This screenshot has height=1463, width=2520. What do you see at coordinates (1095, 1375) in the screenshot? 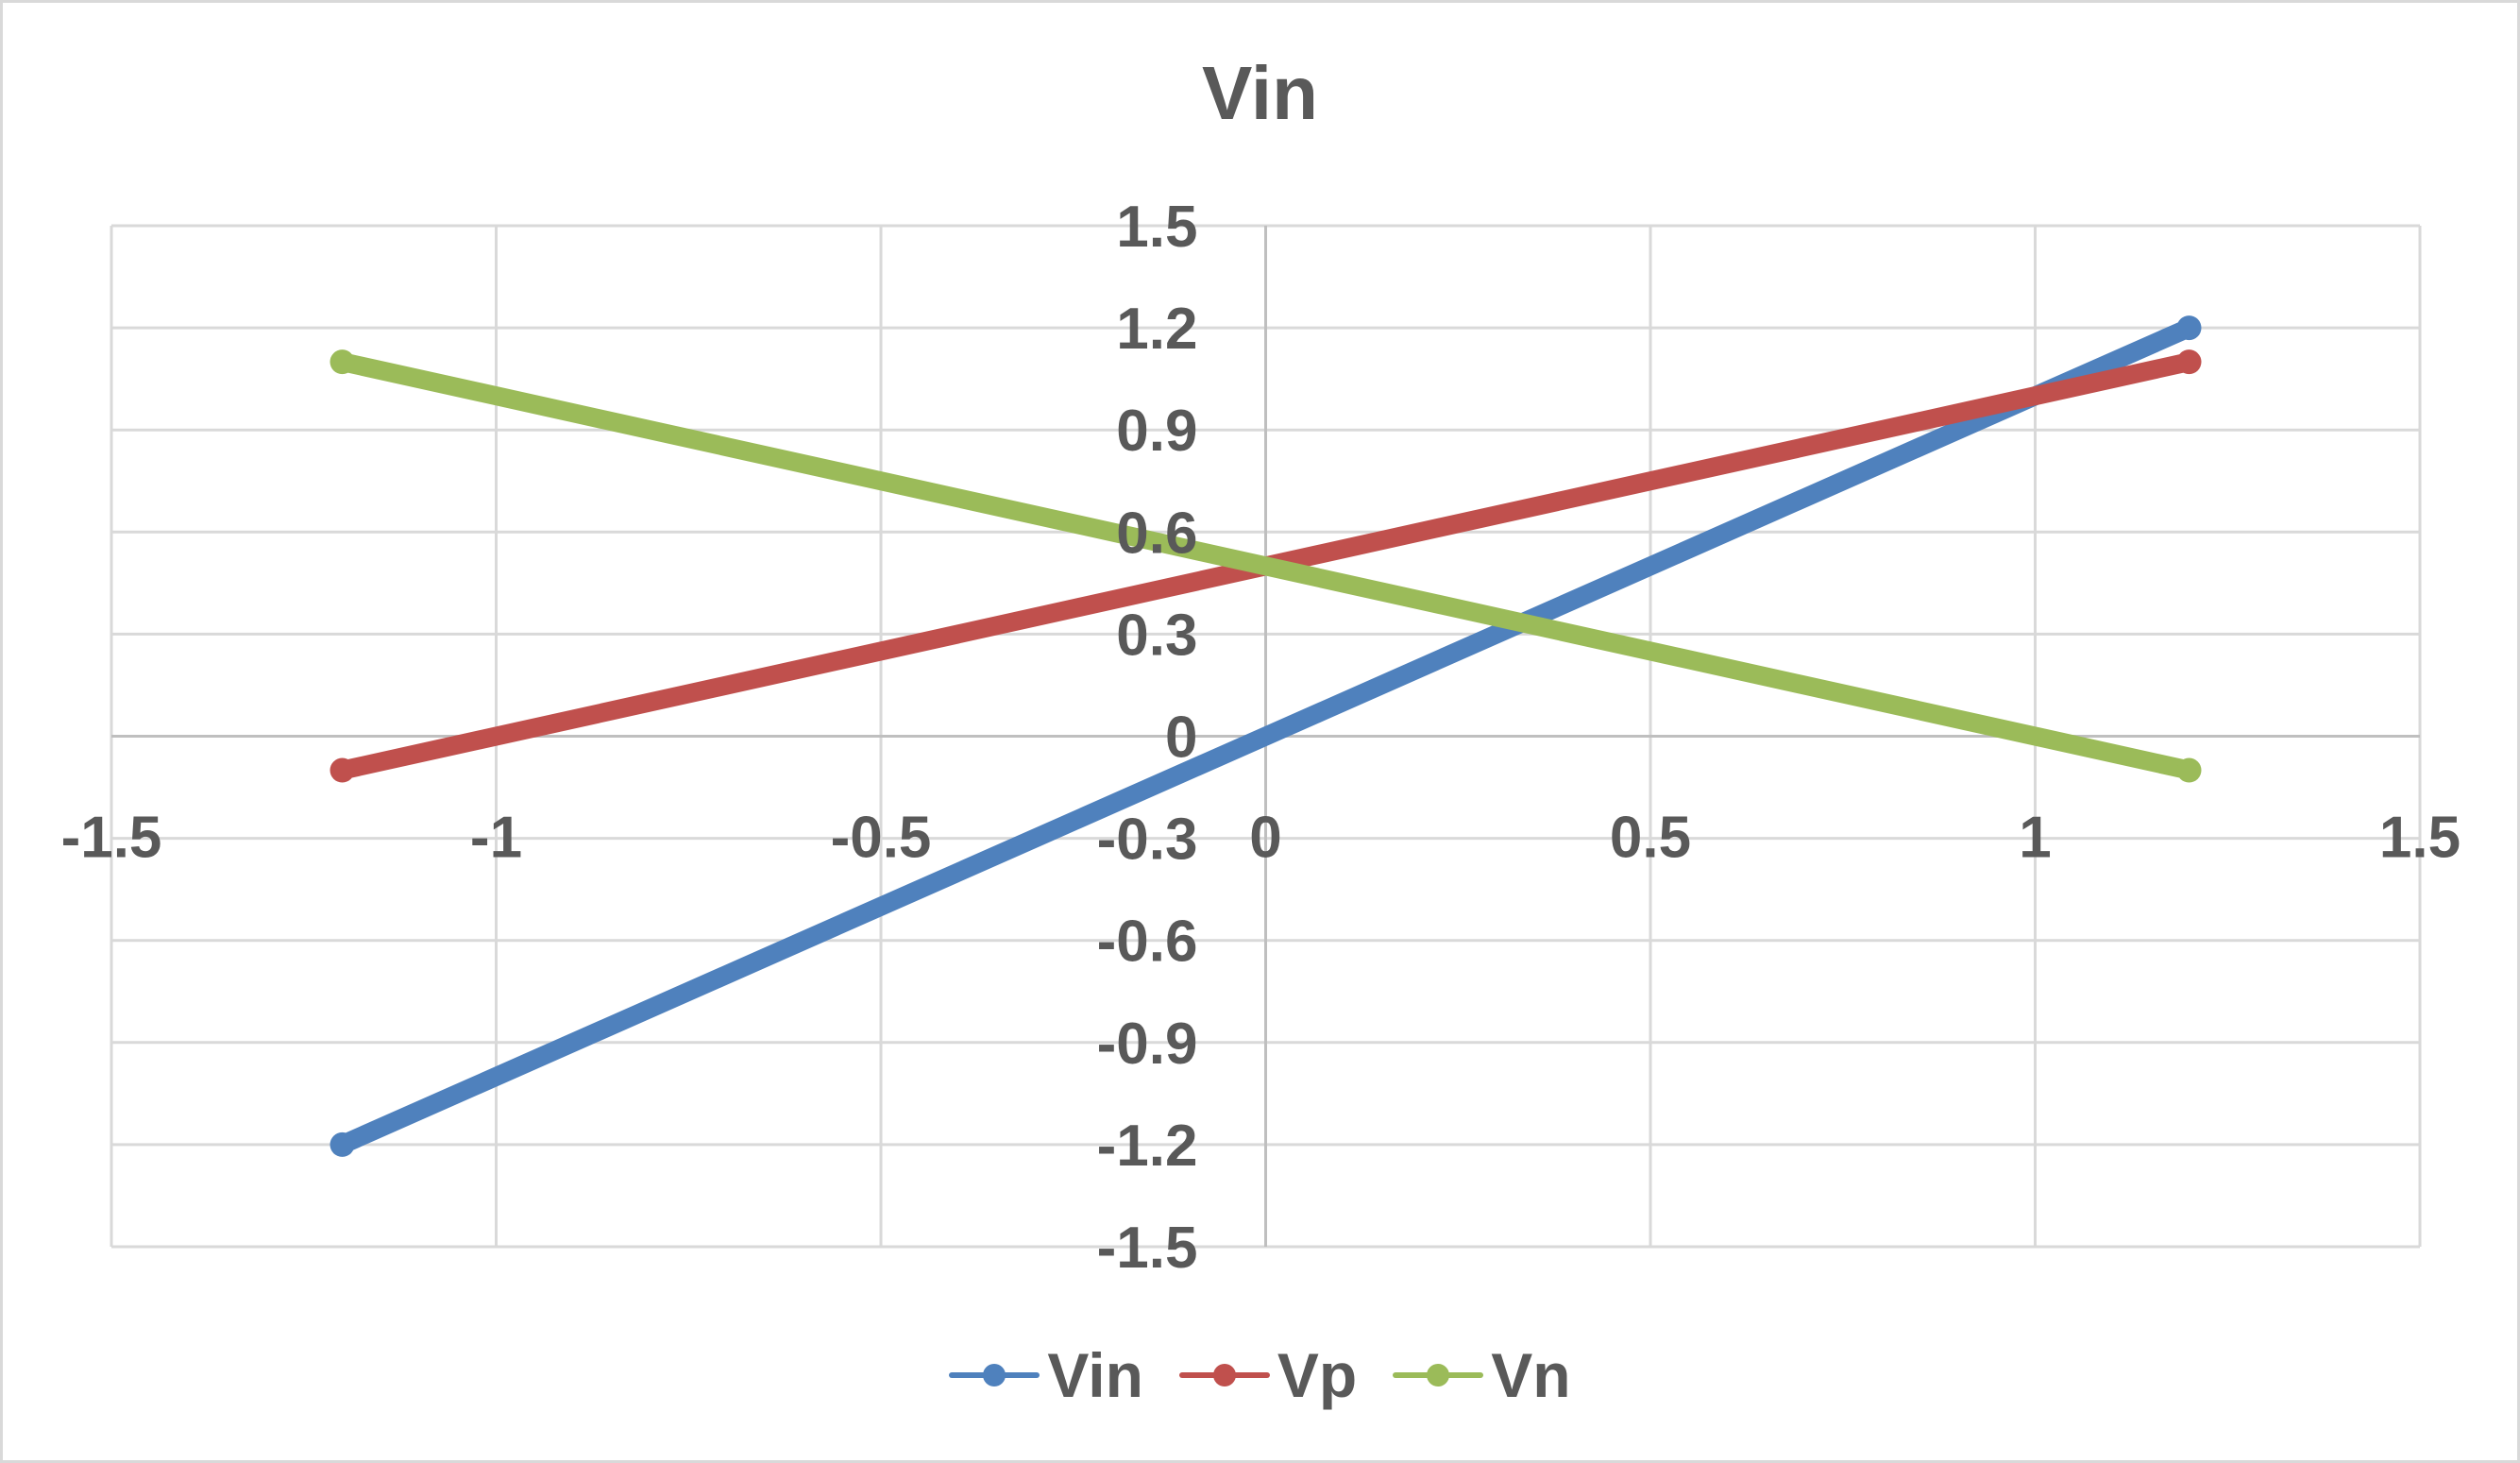
I see `legend-label: Vin` at bounding box center [1095, 1375].